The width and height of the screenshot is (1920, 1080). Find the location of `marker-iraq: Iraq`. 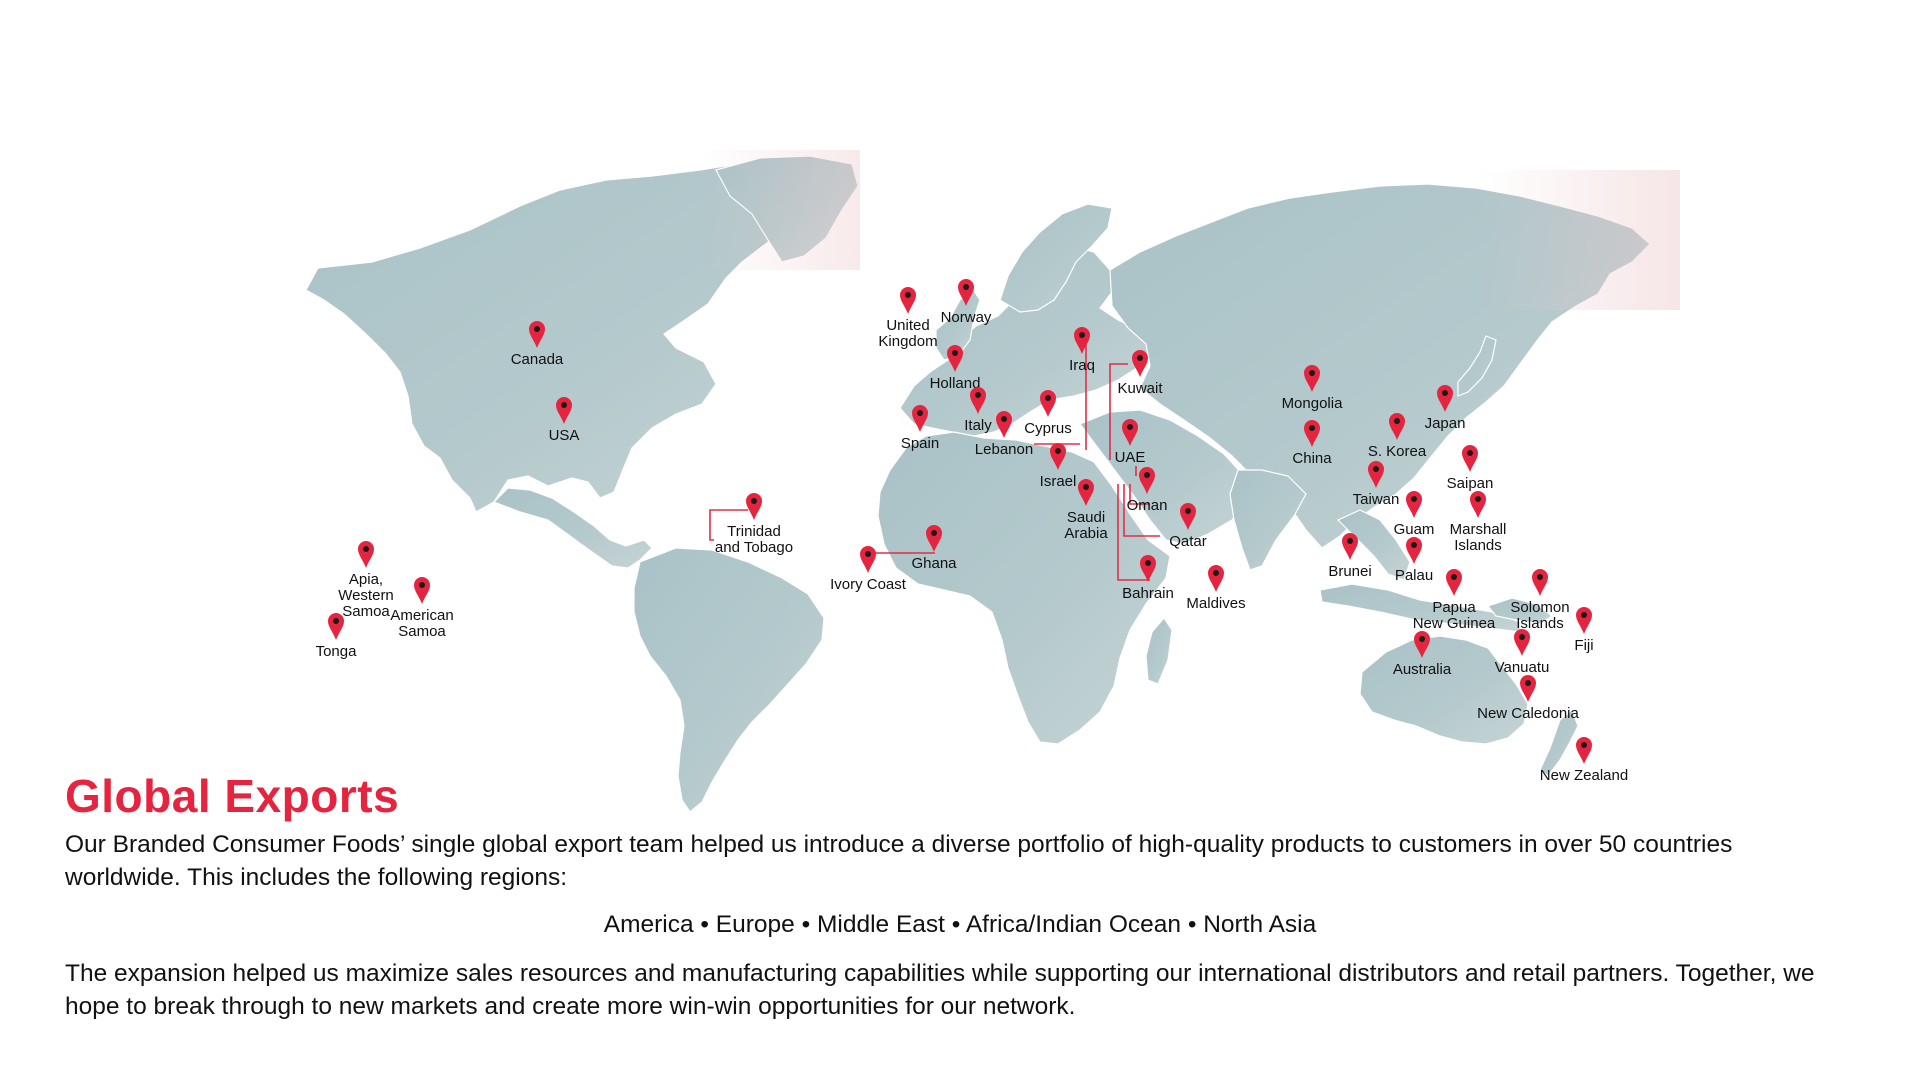

marker-iraq: Iraq is located at coordinates (1082, 350).